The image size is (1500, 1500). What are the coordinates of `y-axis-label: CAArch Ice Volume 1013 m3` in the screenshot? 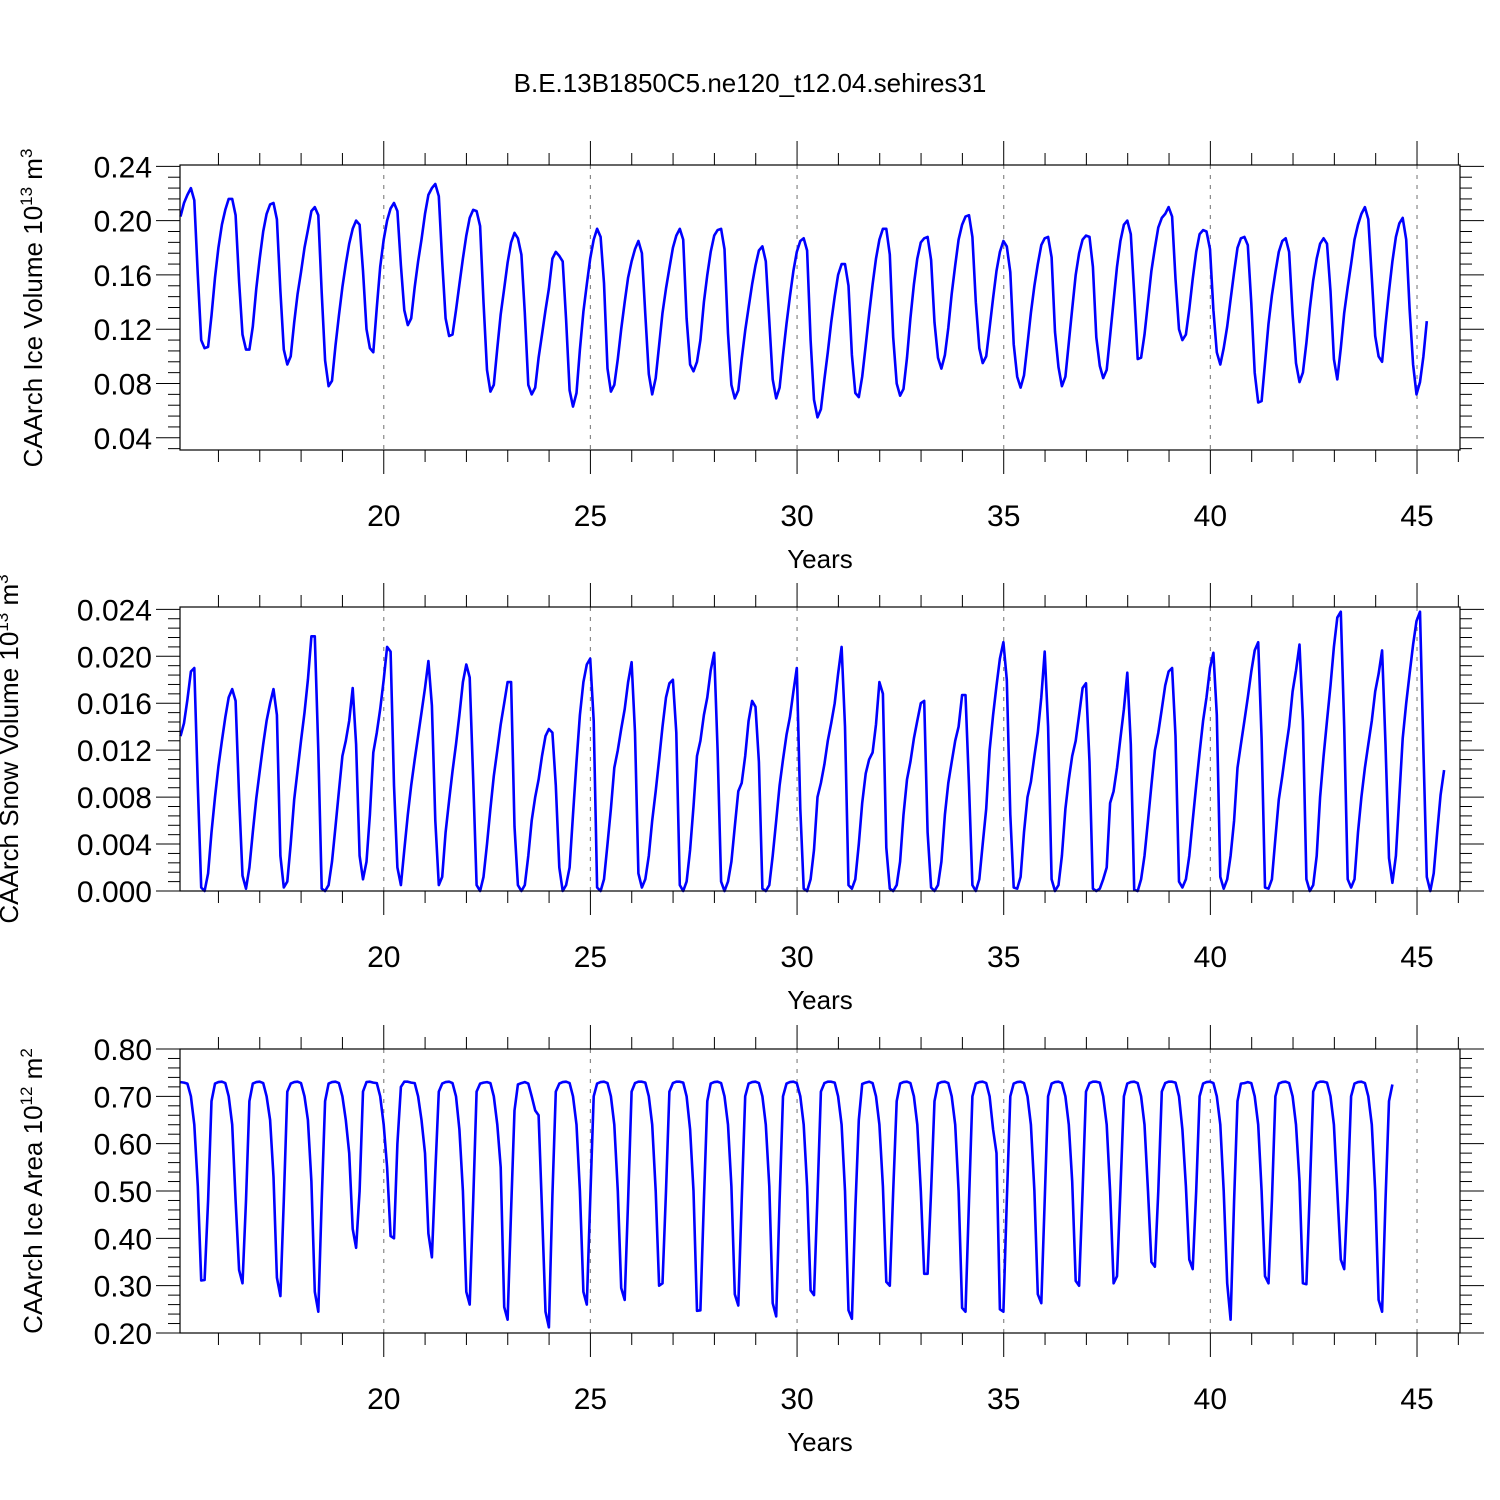 It's located at (32, 308).